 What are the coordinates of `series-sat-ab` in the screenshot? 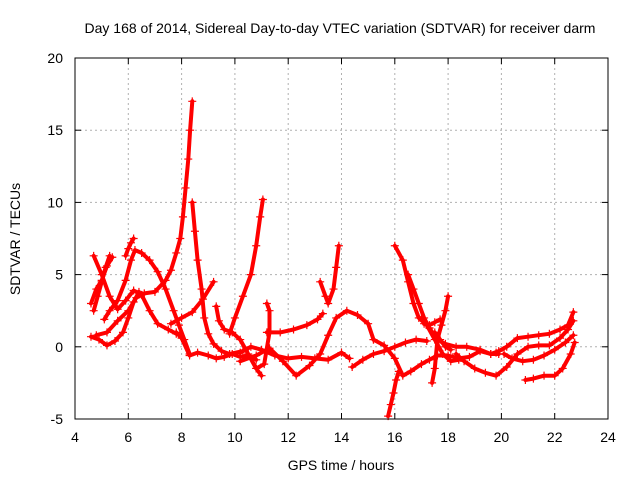 It's located at (539, 348).